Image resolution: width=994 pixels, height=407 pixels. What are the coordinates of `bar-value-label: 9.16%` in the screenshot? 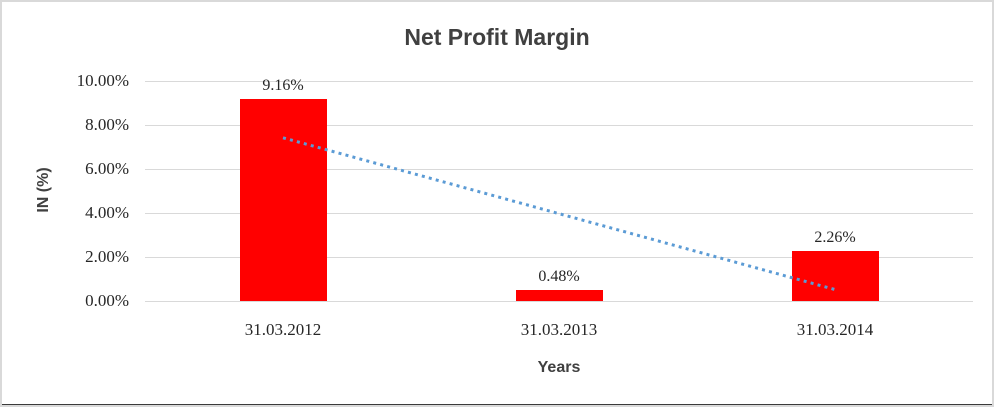 It's located at (283, 86).